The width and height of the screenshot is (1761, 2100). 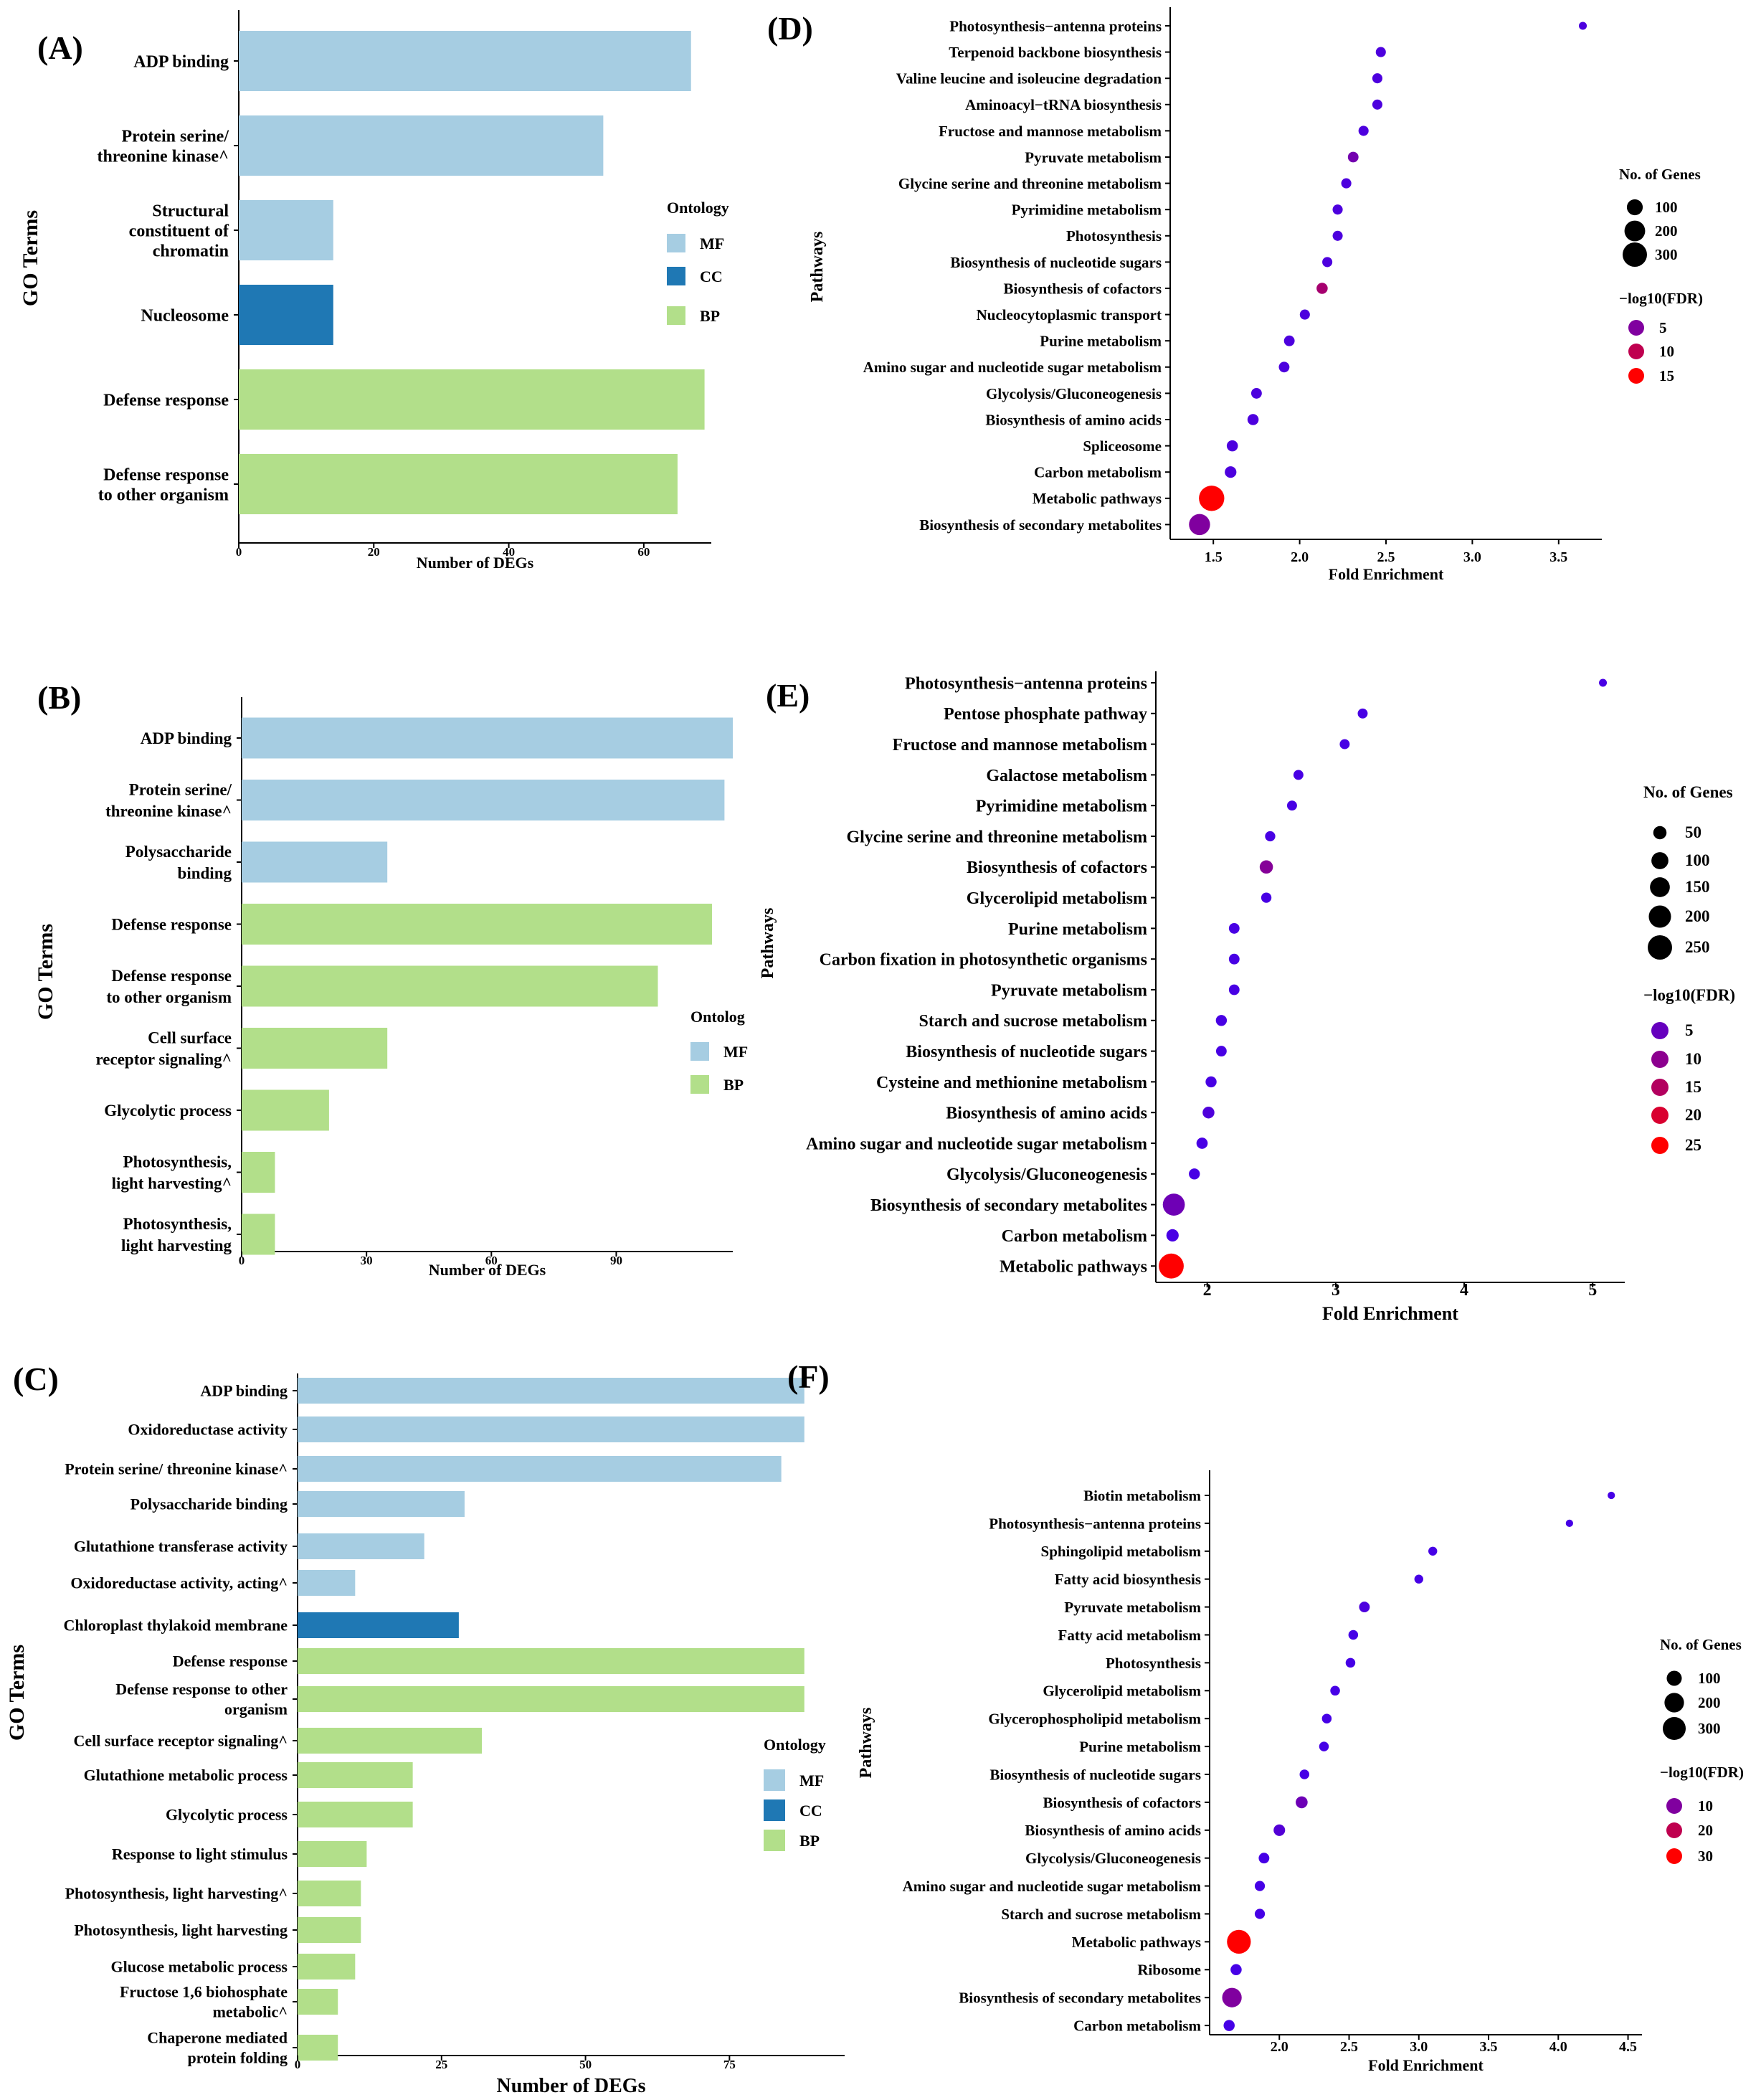 What do you see at coordinates (1214, 557) in the screenshot?
I see `x-tick-label: 1.5` at bounding box center [1214, 557].